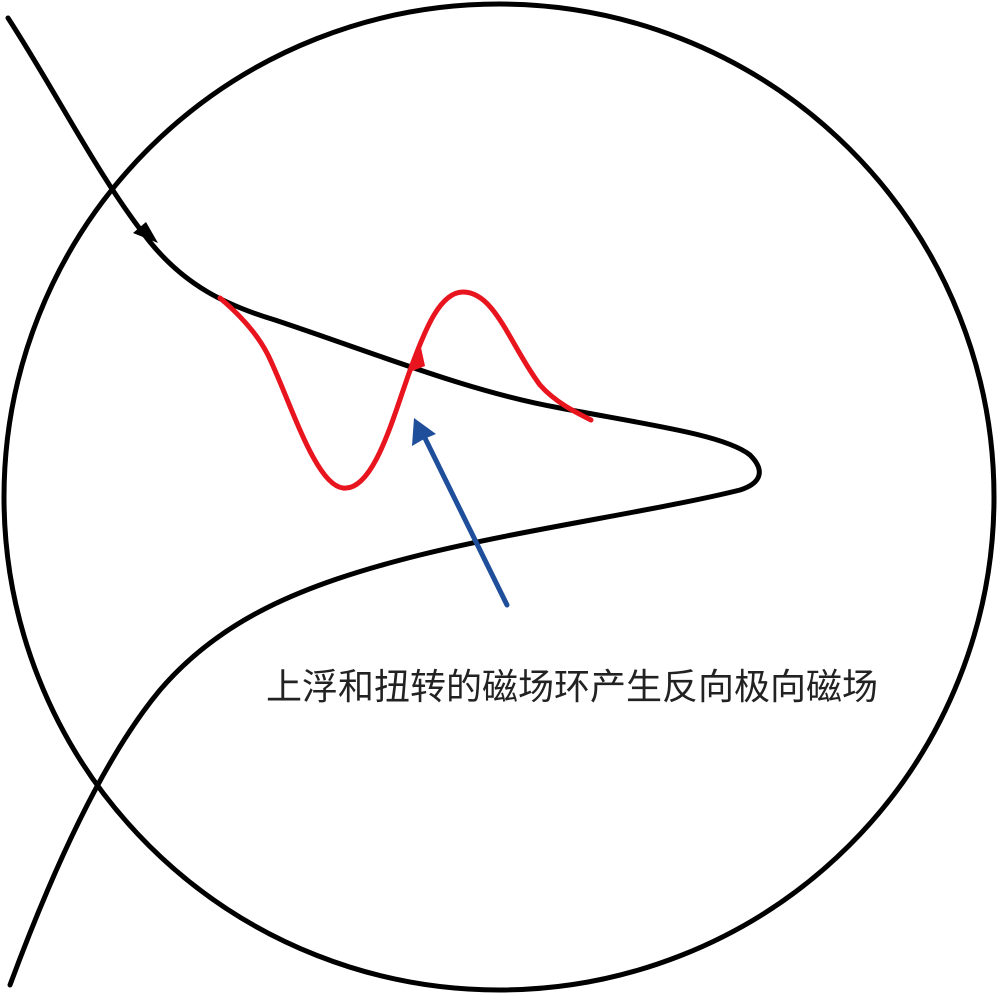 The height and width of the screenshot is (997, 998). What do you see at coordinates (572, 687) in the screenshot?
I see `diagram-caption: 上浮和扭转的磁场环产生反向极向磁场` at bounding box center [572, 687].